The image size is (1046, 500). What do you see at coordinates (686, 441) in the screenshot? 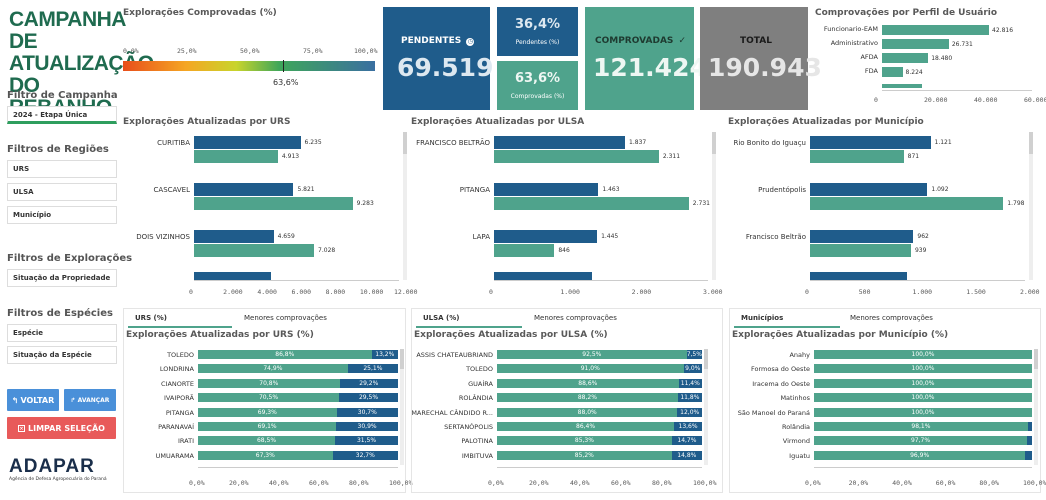
I see `pct-bar-blue: 14,7%` at bounding box center [686, 441].